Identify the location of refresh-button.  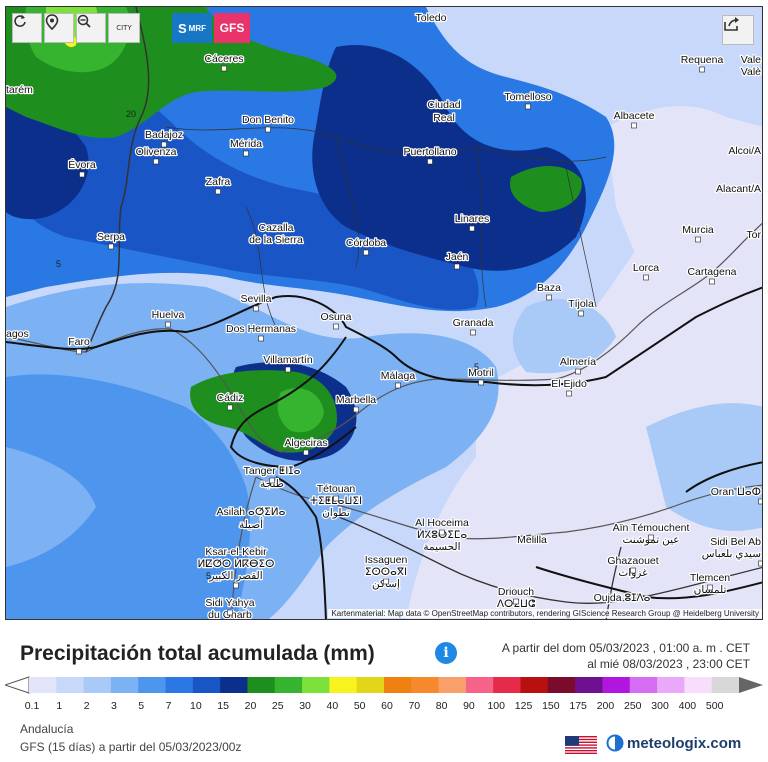
(27, 28).